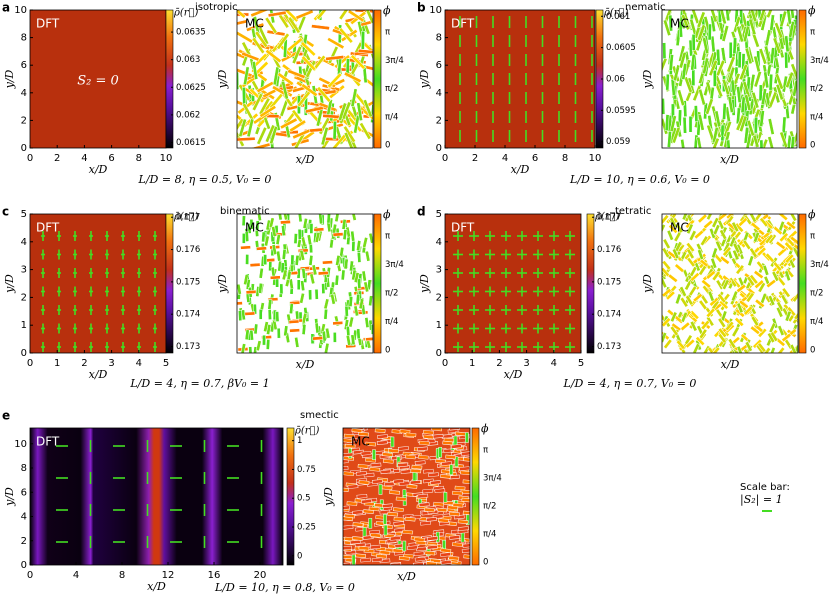 The image size is (830, 596). I want to click on colorbar-tick-label: 0.173, so click(609, 347).